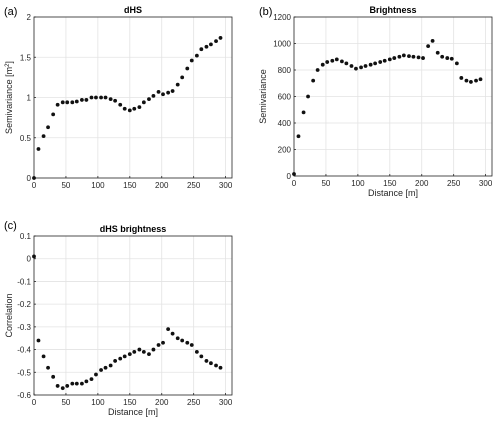 The width and height of the screenshot is (500, 425). I want to click on y-axis-label-text: Correlation, so click(9, 315).